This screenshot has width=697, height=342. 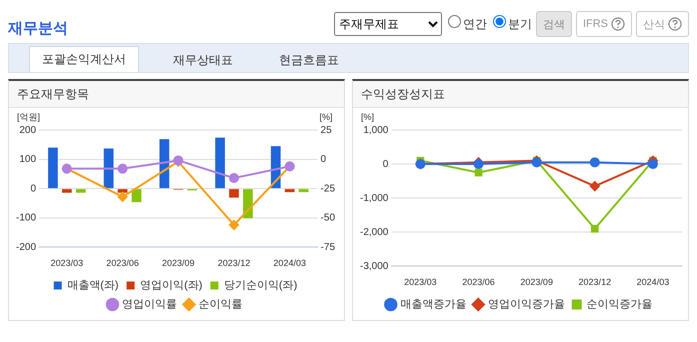 I want to click on y-axis-title: [억원], so click(x=28, y=117).